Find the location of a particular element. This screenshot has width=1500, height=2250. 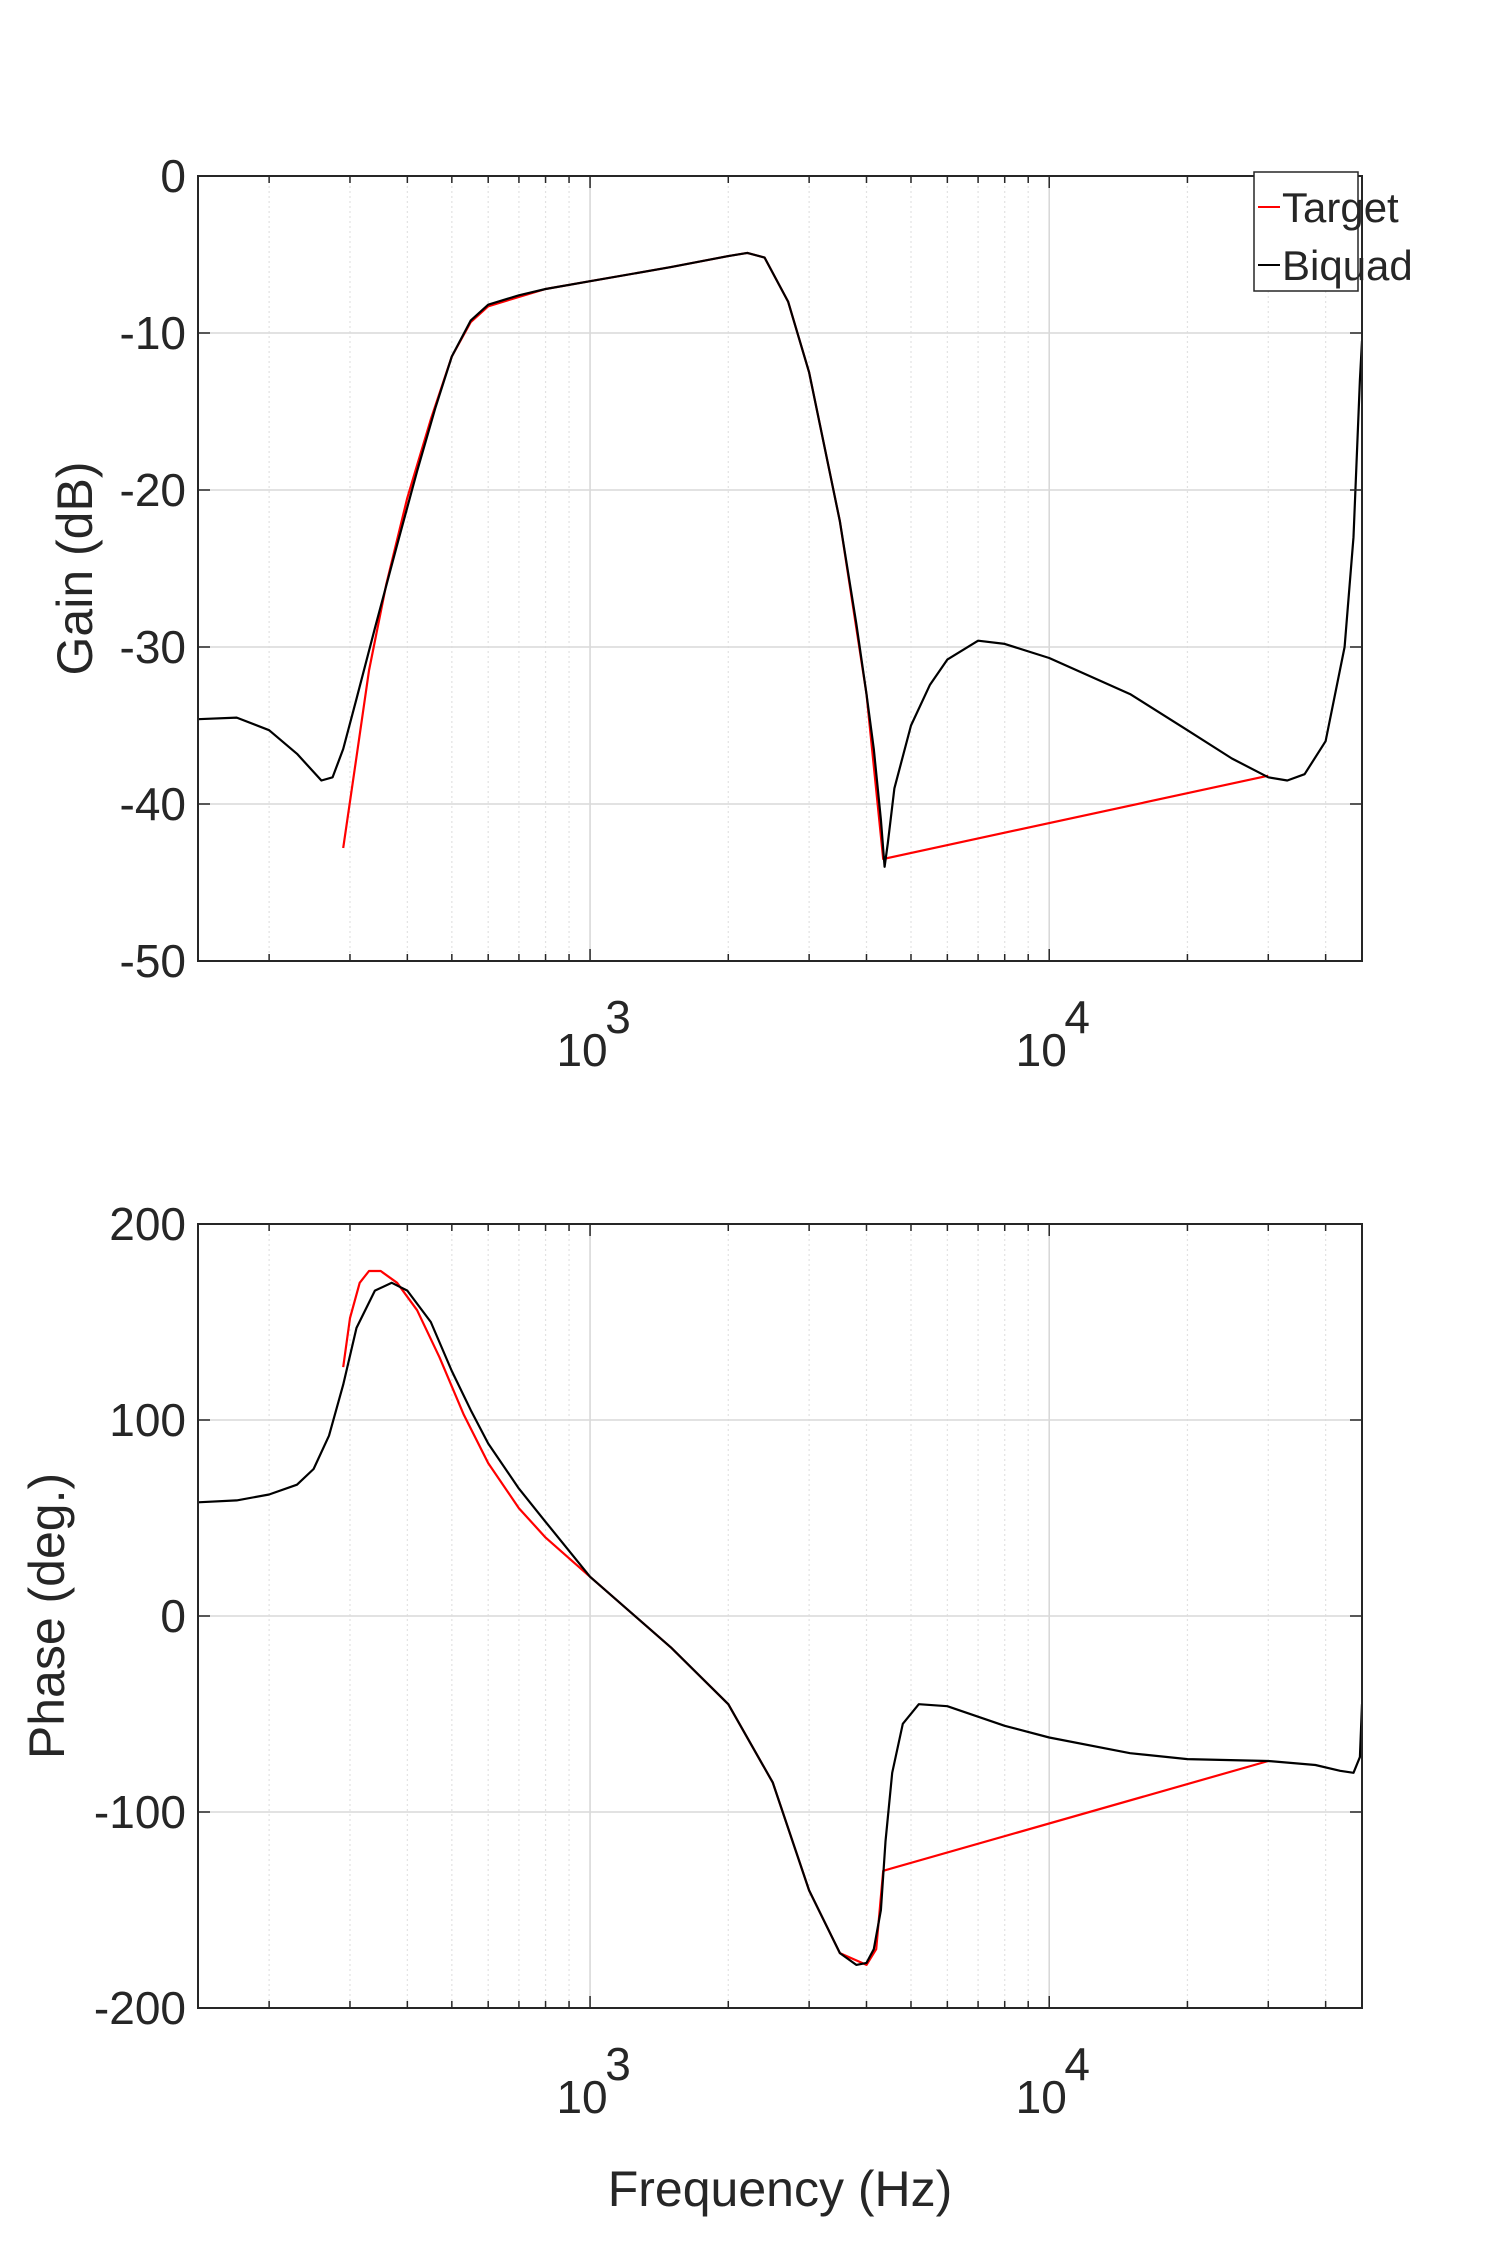

y-tick-label: -200 is located at coordinates (140, 2008).